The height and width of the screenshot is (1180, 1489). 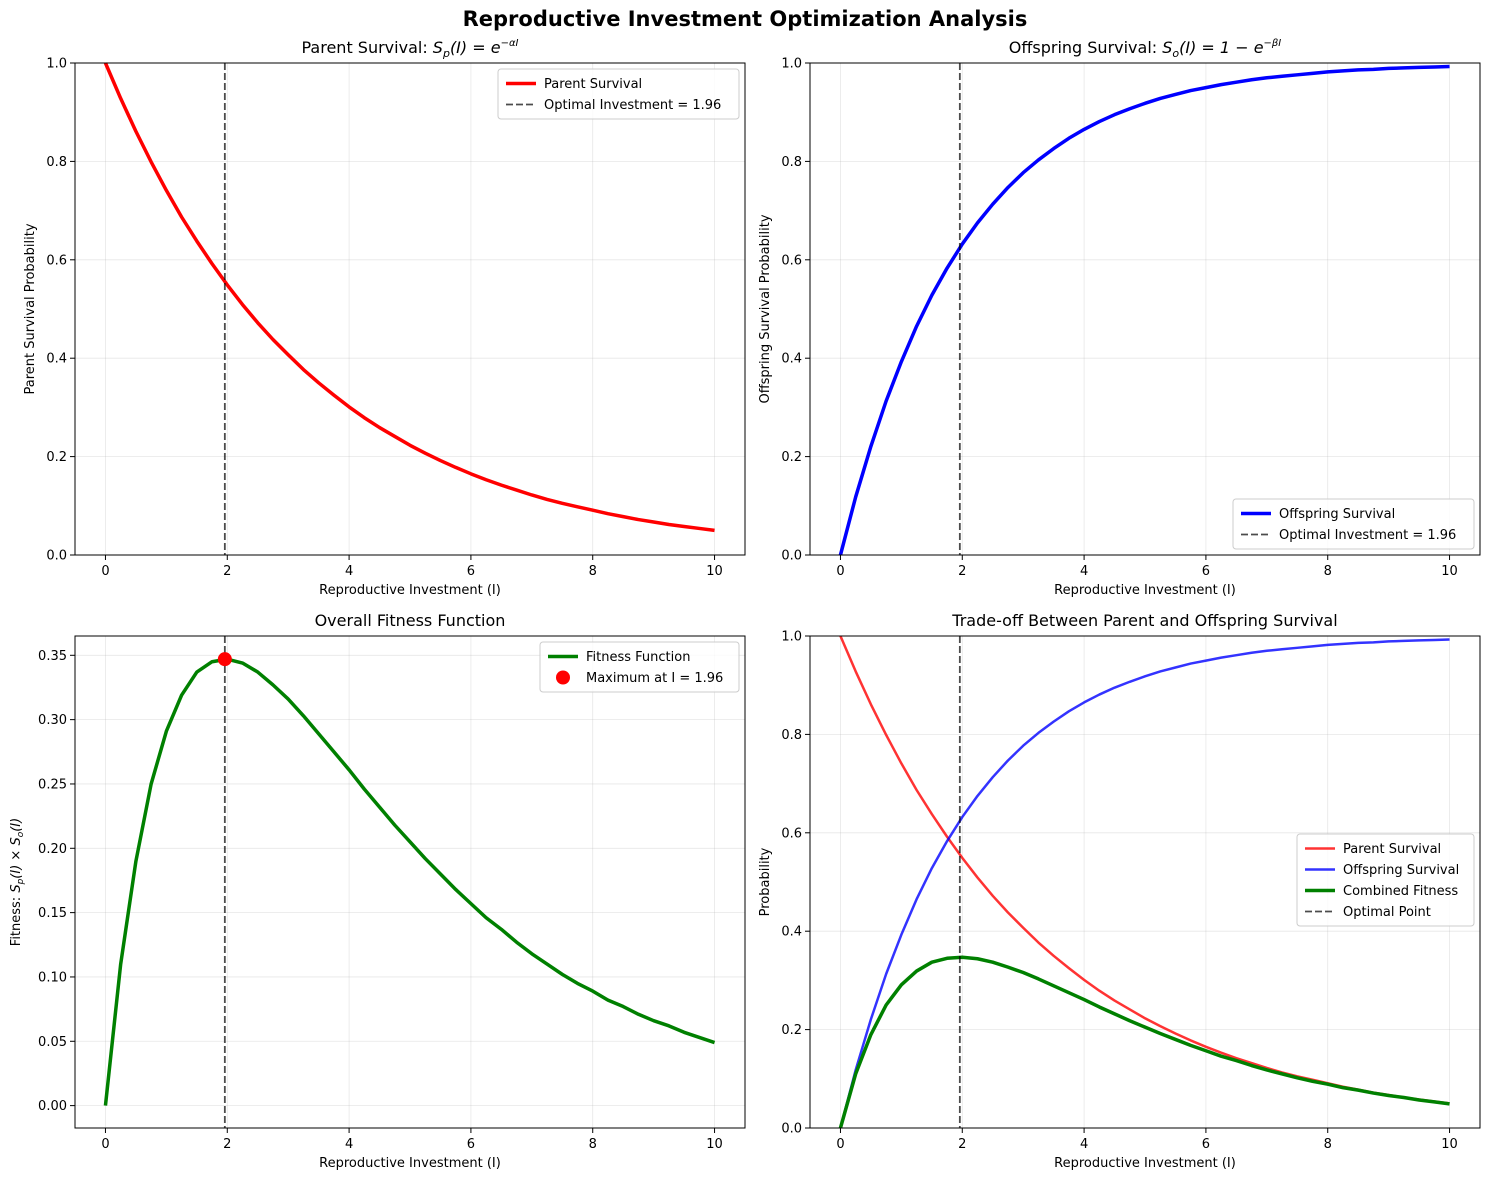 I want to click on y-axis-label: Fitness: Sp(I) × So(I), so click(x=17, y=882).